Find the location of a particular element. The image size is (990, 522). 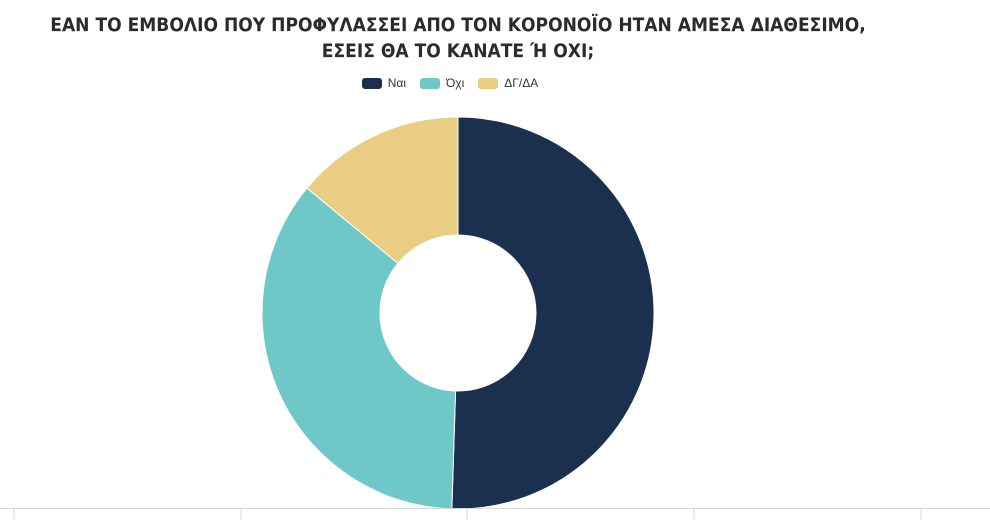

slice-no is located at coordinates (359, 348).